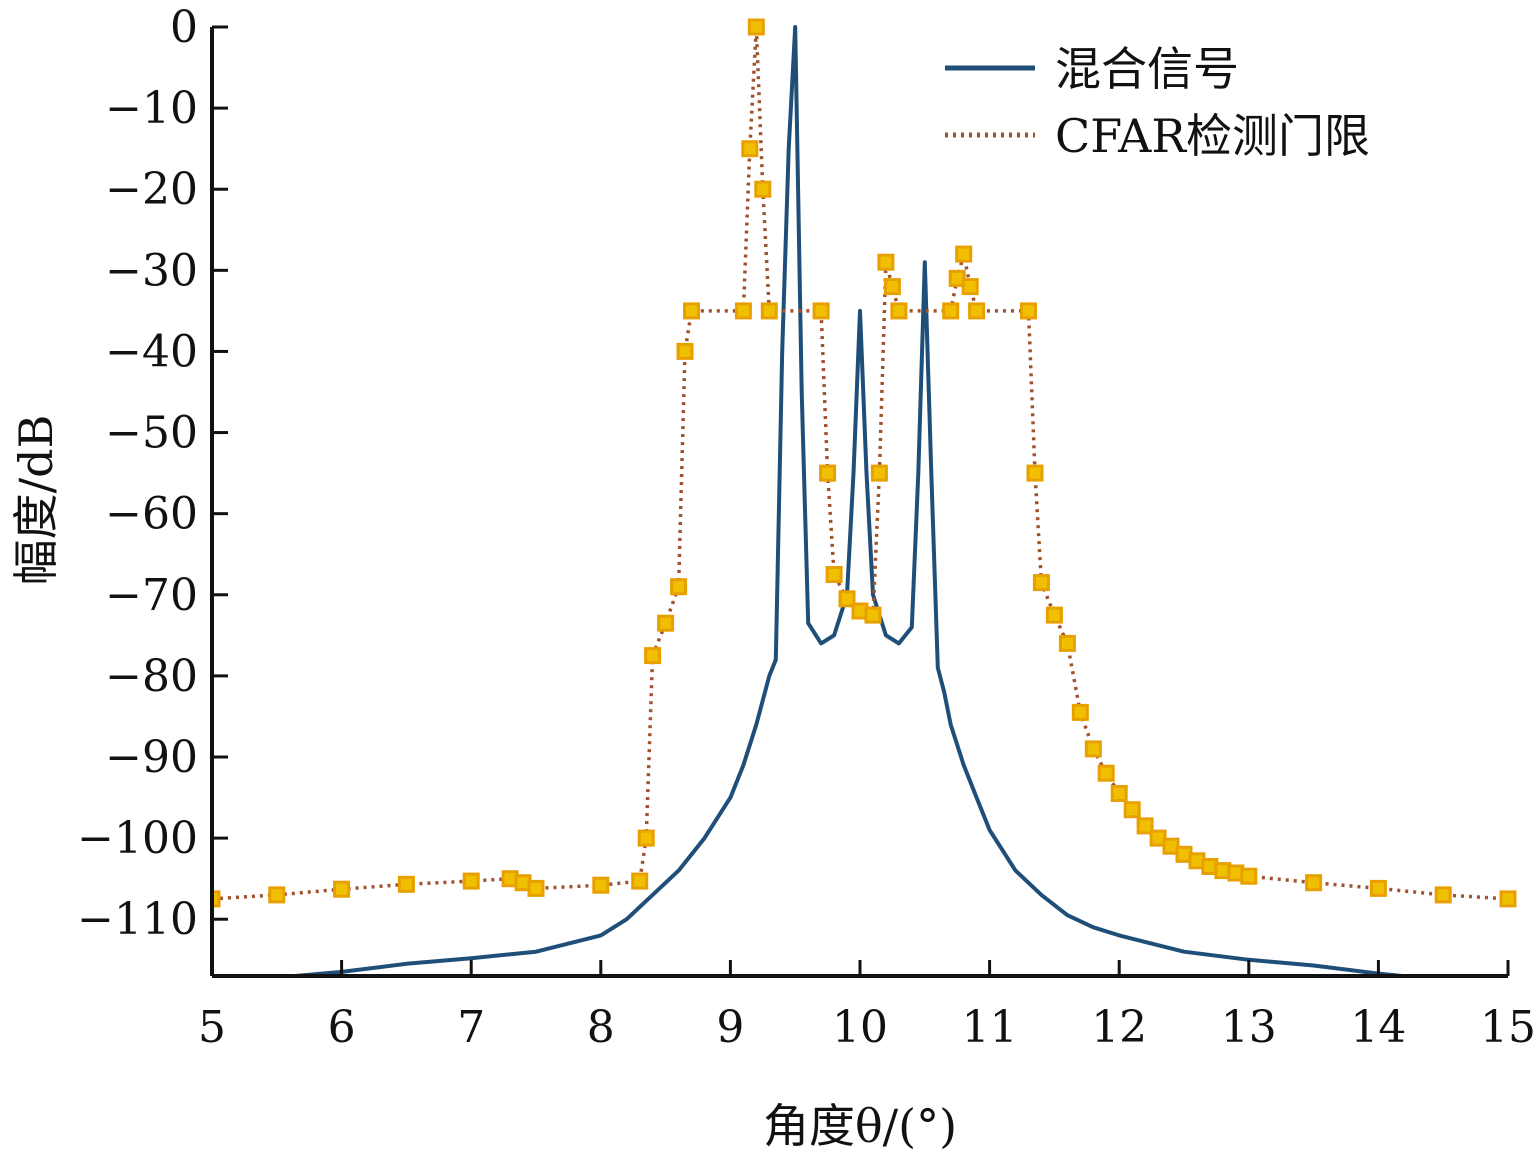 The image size is (1537, 1156). I want to click on y-tick-label: −40, so click(151, 351).